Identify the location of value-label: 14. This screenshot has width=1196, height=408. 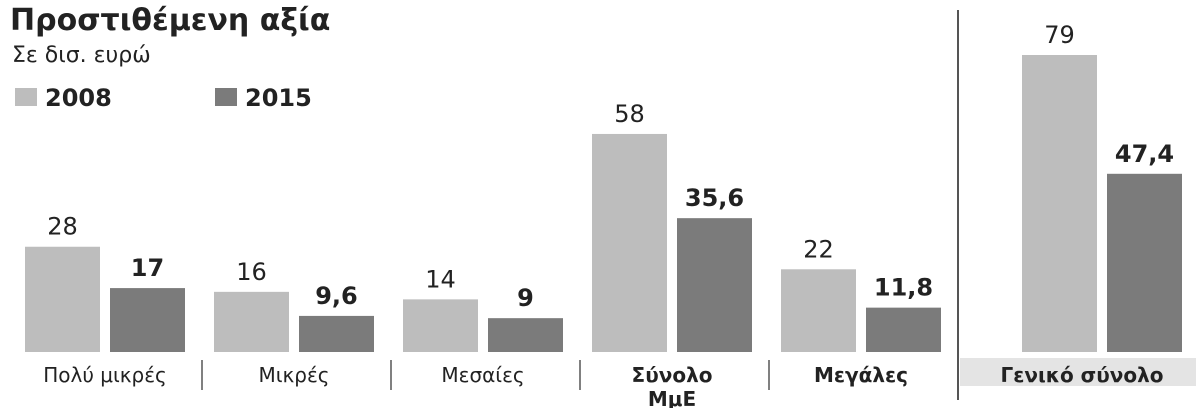
(440, 279).